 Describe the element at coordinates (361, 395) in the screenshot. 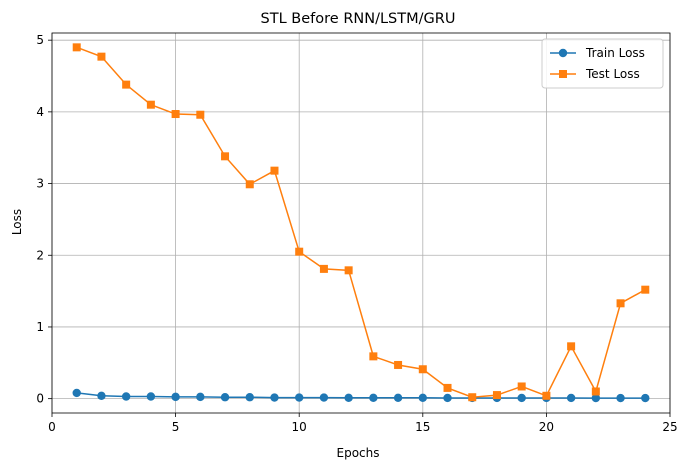

I see `series-line-train-loss` at that location.